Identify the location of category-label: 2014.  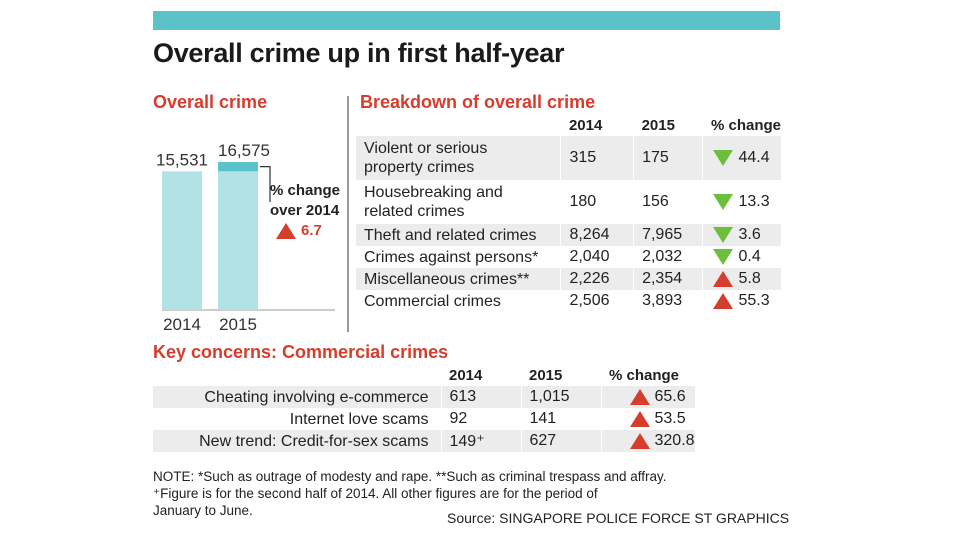
(182, 324).